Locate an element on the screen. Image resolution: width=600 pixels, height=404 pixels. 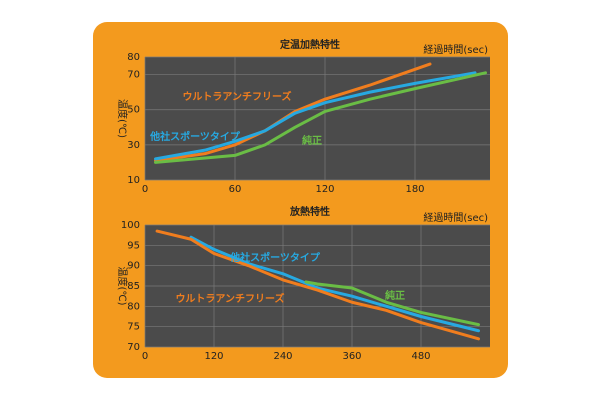
chart-title: 定温加熱特性 is located at coordinates (310, 44).